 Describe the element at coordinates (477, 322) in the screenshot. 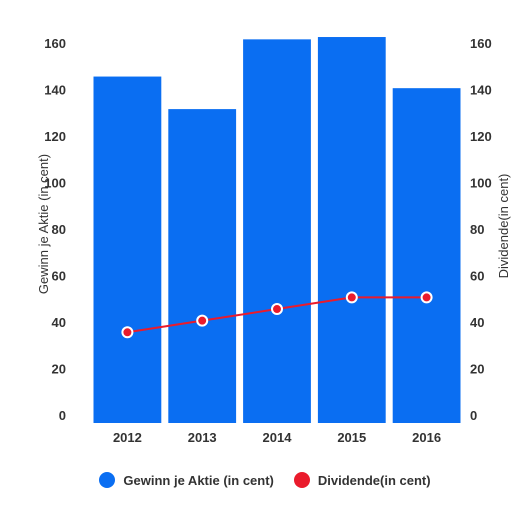

I see `right-tick-label: 40` at that location.